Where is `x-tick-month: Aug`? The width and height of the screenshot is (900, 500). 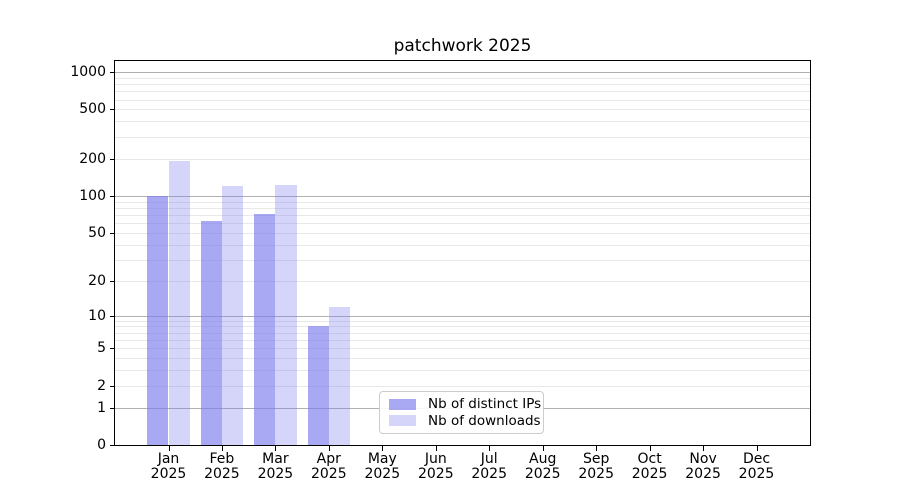 x-tick-month: Aug is located at coordinates (543, 459).